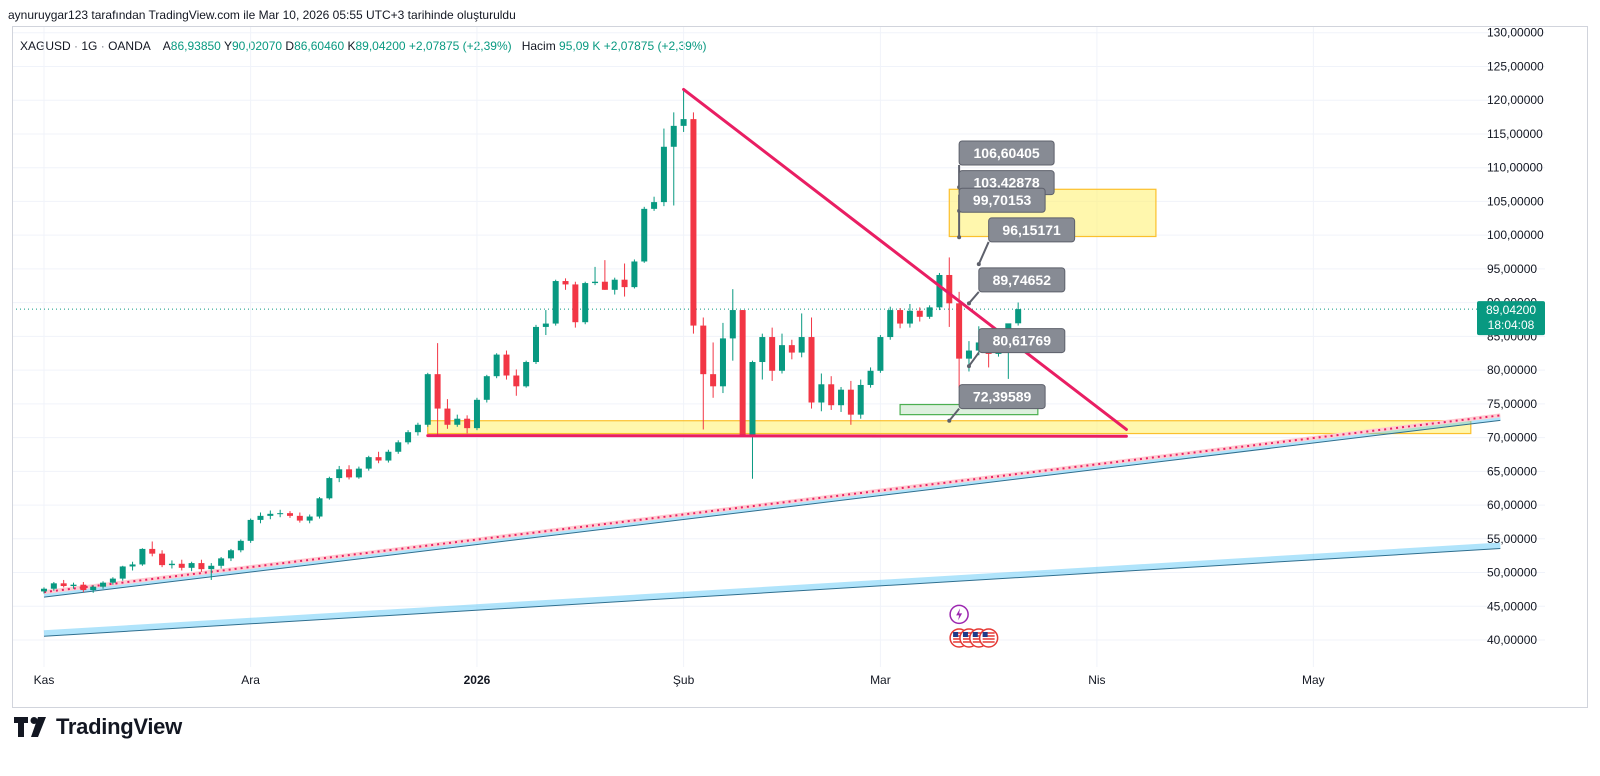  Describe the element at coordinates (98, 727) in the screenshot. I see `tradingview-logo: TradingView` at that location.